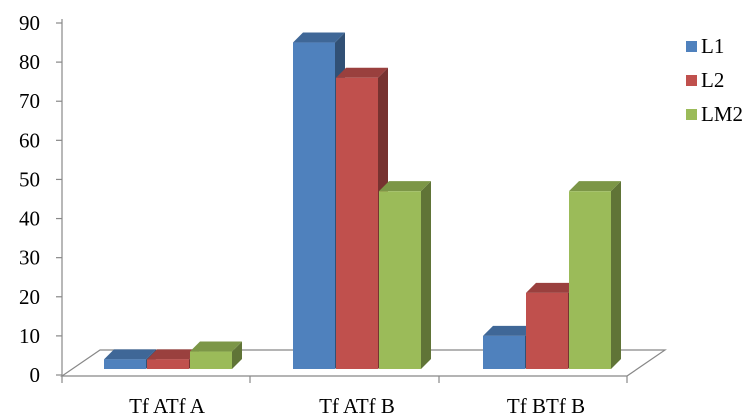  Describe the element at coordinates (29, 140) in the screenshot. I see `y-tick-label: 60` at that location.